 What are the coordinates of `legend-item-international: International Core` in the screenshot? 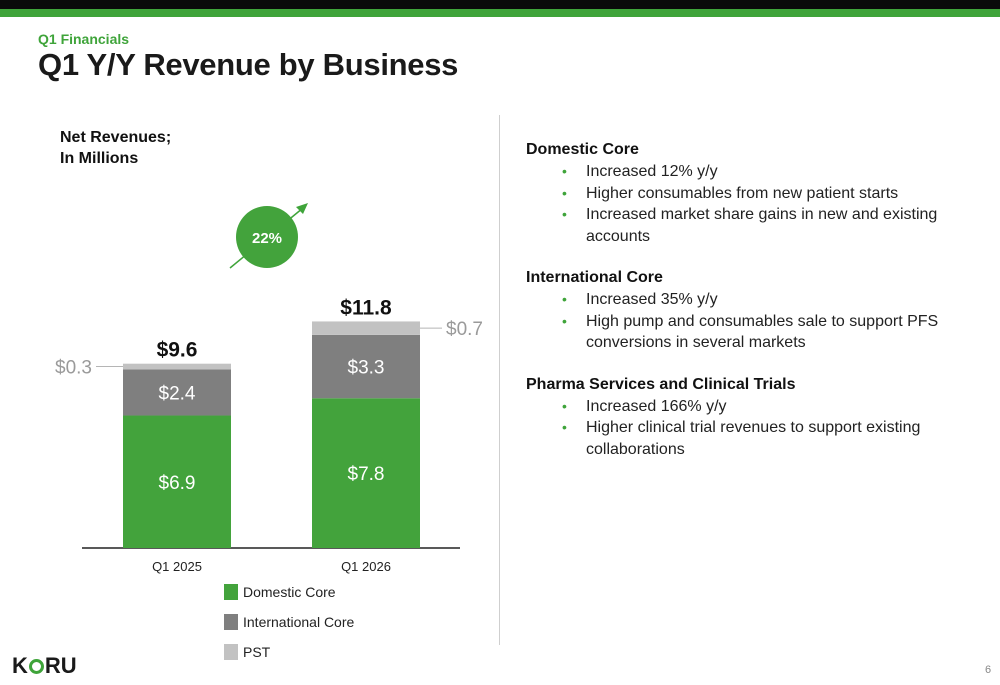 It's located at (289, 622).